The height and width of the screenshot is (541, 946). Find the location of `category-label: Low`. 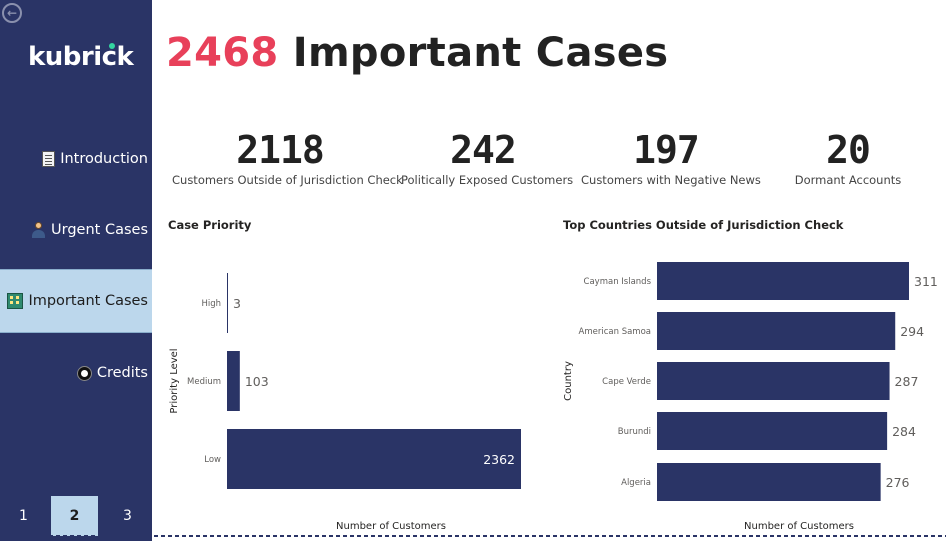

category-label: Low is located at coordinates (212, 460).